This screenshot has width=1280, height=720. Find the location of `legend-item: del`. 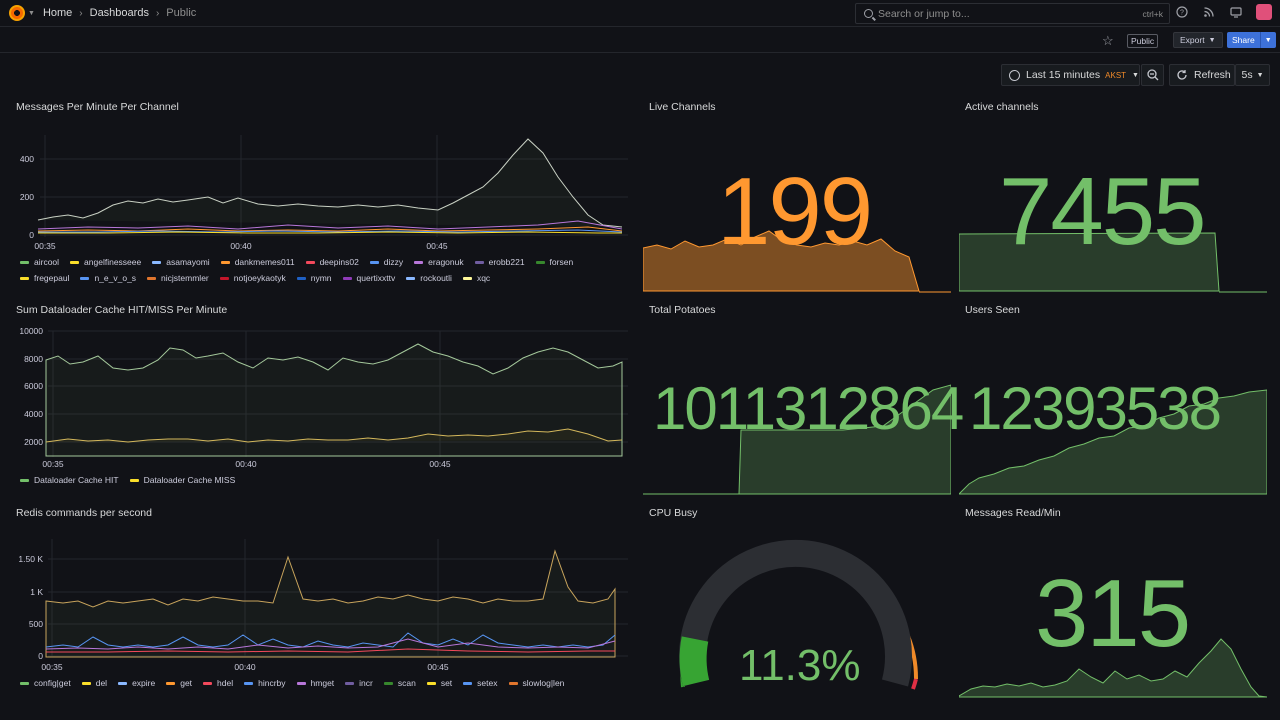

legend-item: del is located at coordinates (94, 683).